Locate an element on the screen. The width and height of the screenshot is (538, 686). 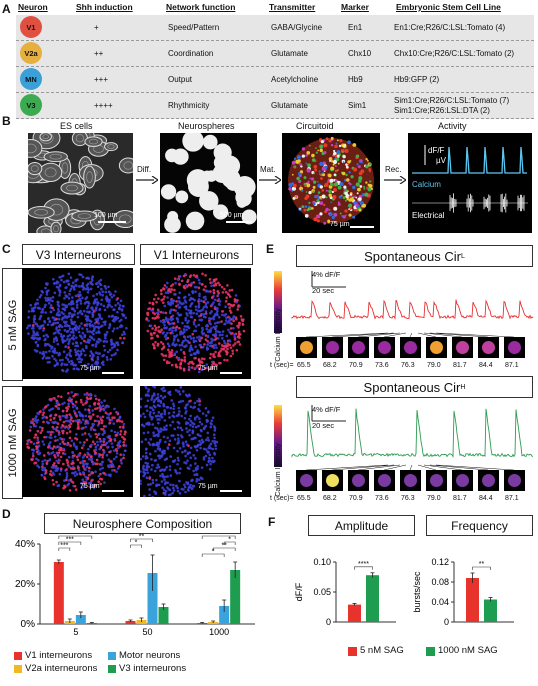
arrow-right-icon is located at coordinates (270, 180).